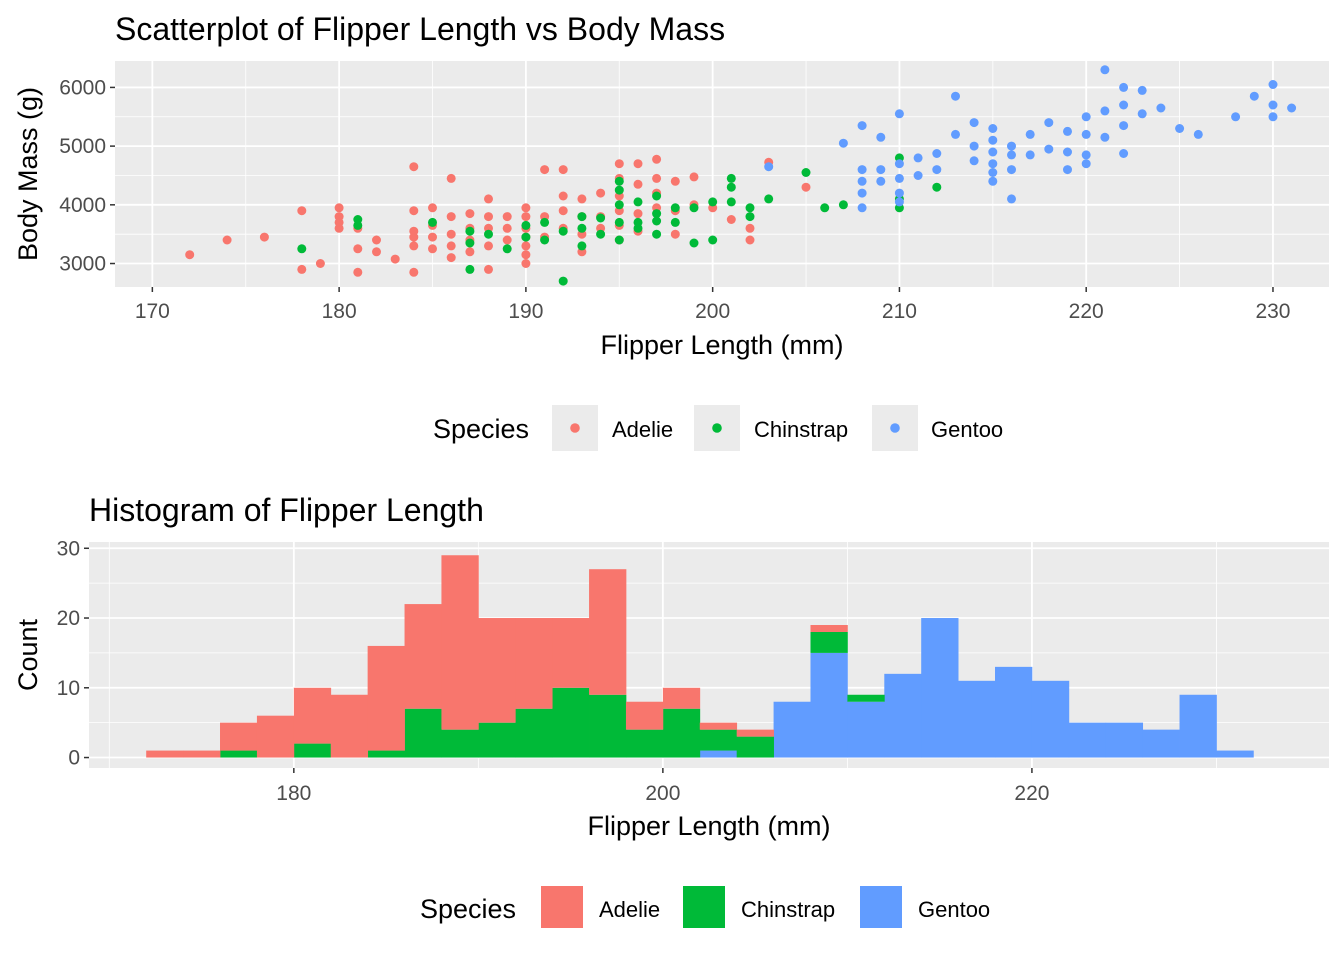 The image size is (1344, 965). What do you see at coordinates (612, 428) in the screenshot?
I see `scatter-legend-item-adelie: Adelie` at bounding box center [612, 428].